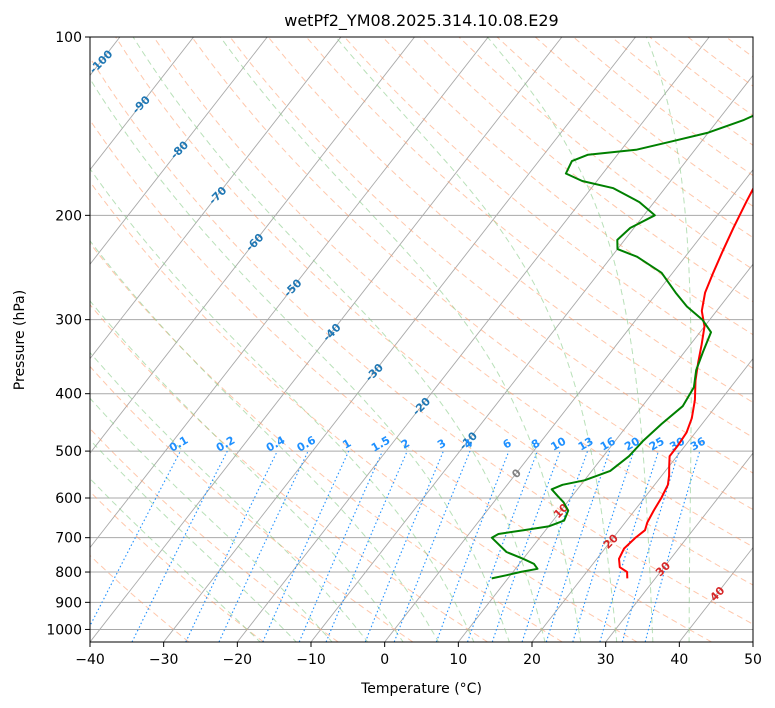  What do you see at coordinates (421, 406) in the screenshot?
I see `isotherm-label: -20` at bounding box center [421, 406].